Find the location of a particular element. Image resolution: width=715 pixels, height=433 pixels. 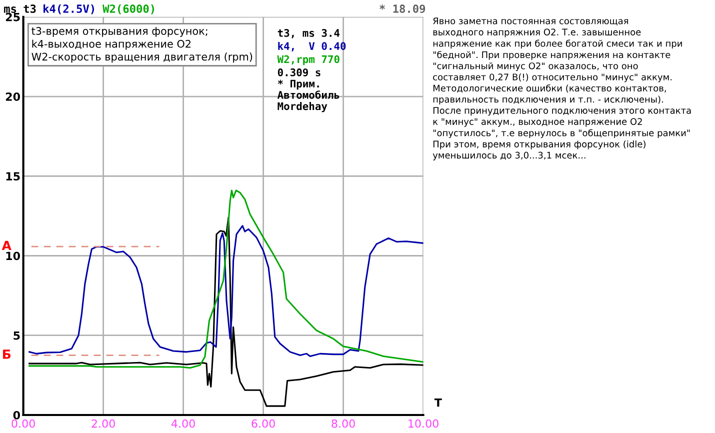

x-tick-label: 2.00 is located at coordinates (103, 423).